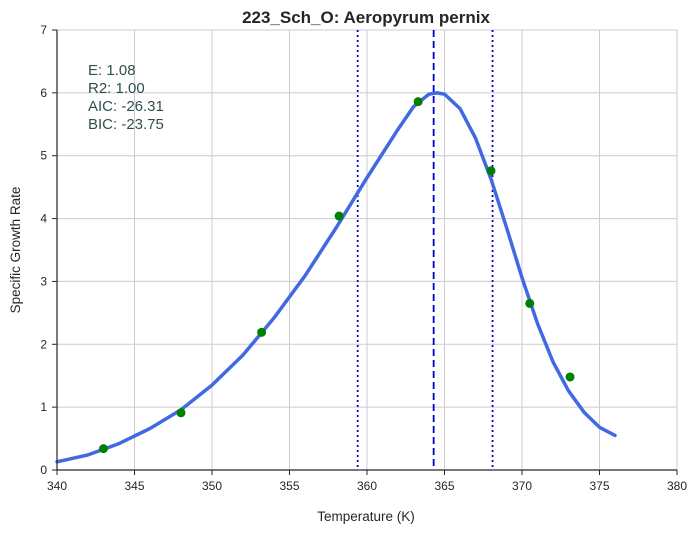 This screenshot has width=698, height=533. Describe the element at coordinates (43, 344) in the screenshot. I see `y-tick-label: 2` at that location.